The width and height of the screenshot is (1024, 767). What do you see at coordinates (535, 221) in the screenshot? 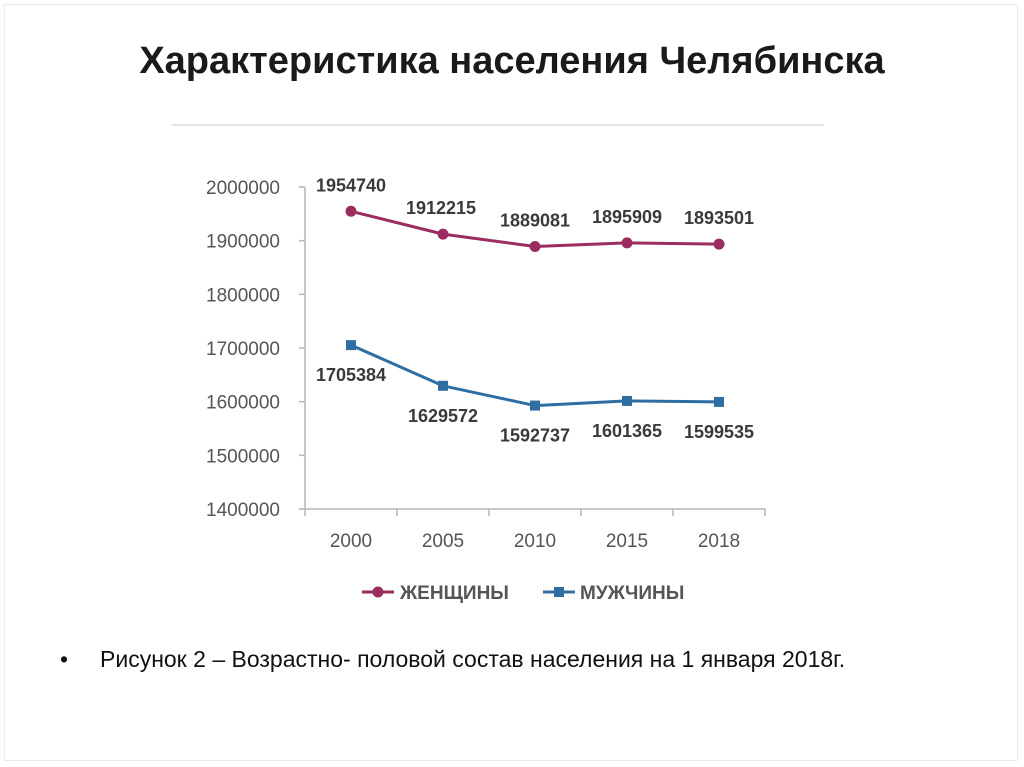
I see `data-label: 1889081` at bounding box center [535, 221].